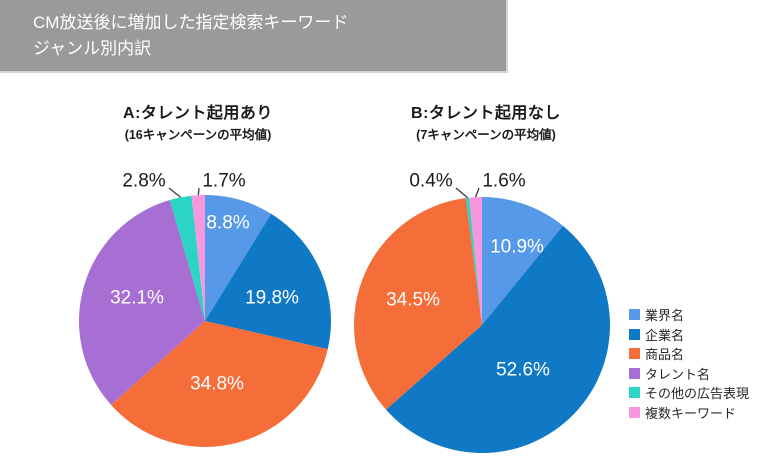  What do you see at coordinates (523, 370) in the screenshot?
I see `pie-B-label-企業名: 52.6%` at bounding box center [523, 370].